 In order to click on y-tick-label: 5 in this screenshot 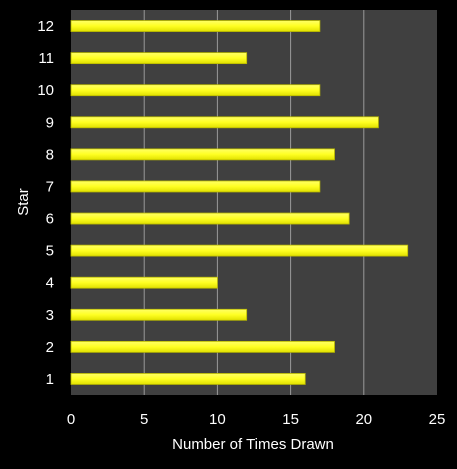, I will do `click(50, 251)`.